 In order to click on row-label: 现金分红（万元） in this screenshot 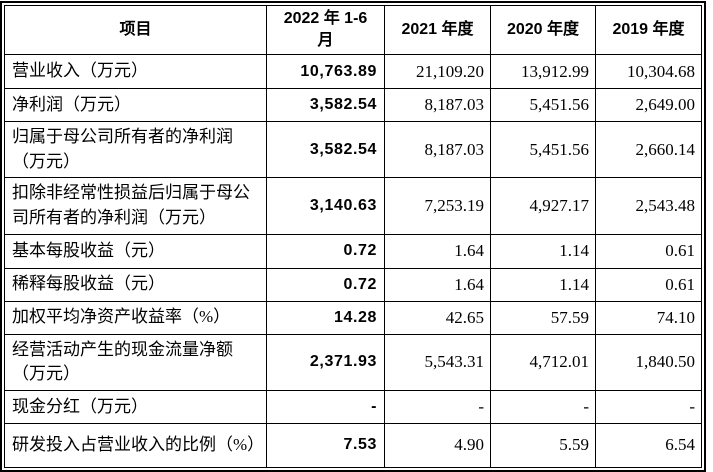, I will do `click(135, 406)`.